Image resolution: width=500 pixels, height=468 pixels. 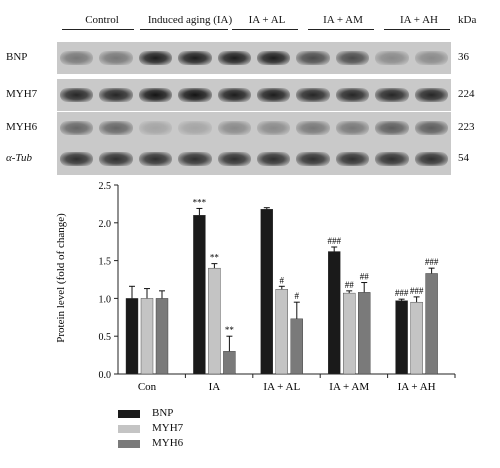 What do you see at coordinates (147, 387) in the screenshot?
I see `x-tick-label: Con` at bounding box center [147, 387].